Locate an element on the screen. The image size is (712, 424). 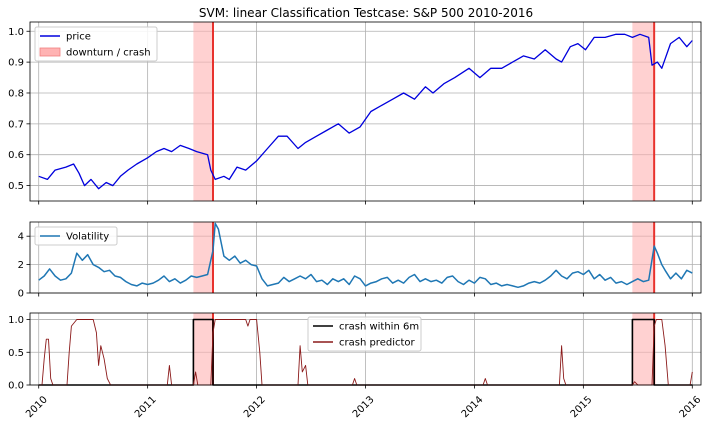
legend-label: price is located at coordinates (78, 37).